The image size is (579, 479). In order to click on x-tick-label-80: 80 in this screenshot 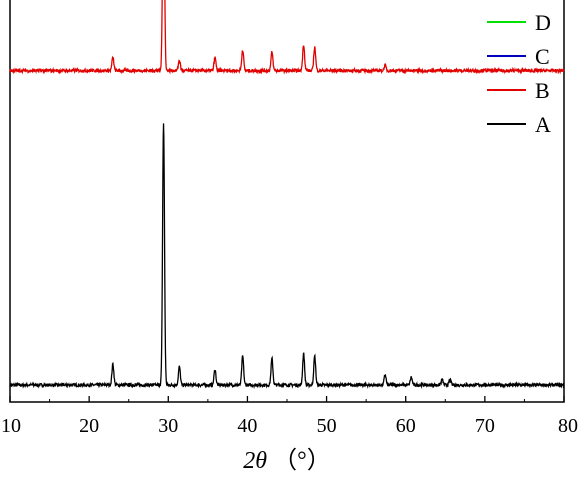, I will do `click(568, 426)`.